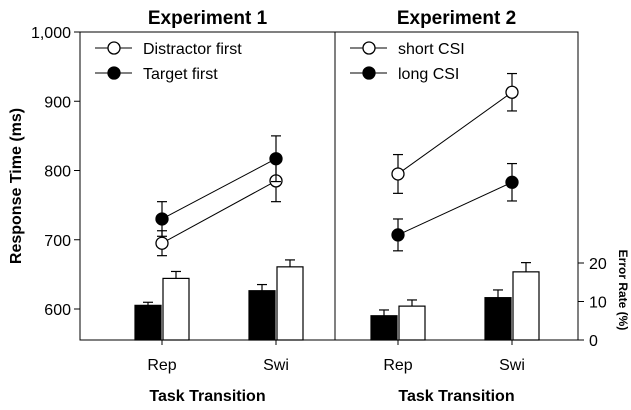  Describe the element at coordinates (16, 186) in the screenshot. I see `y-axis-label: Response Time (ms)` at that location.